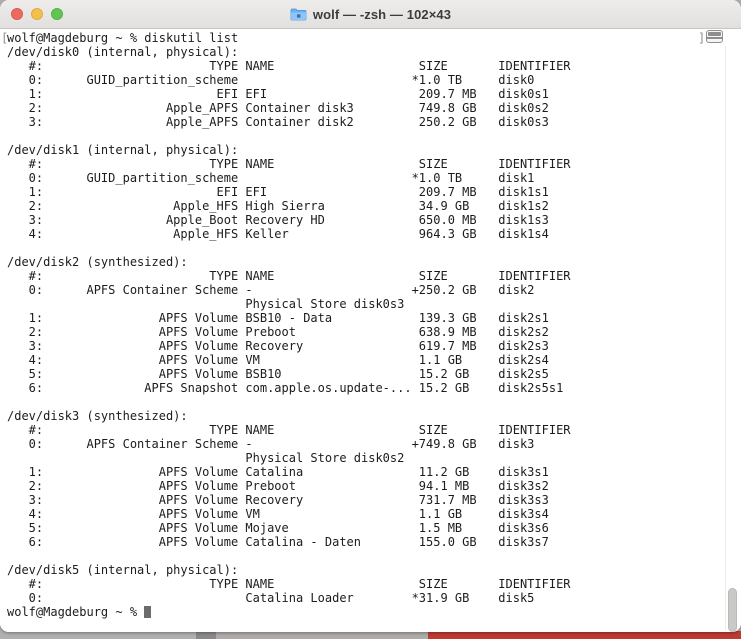 Image resolution: width=741 pixels, height=639 pixels. I want to click on close-button, so click(17, 14).